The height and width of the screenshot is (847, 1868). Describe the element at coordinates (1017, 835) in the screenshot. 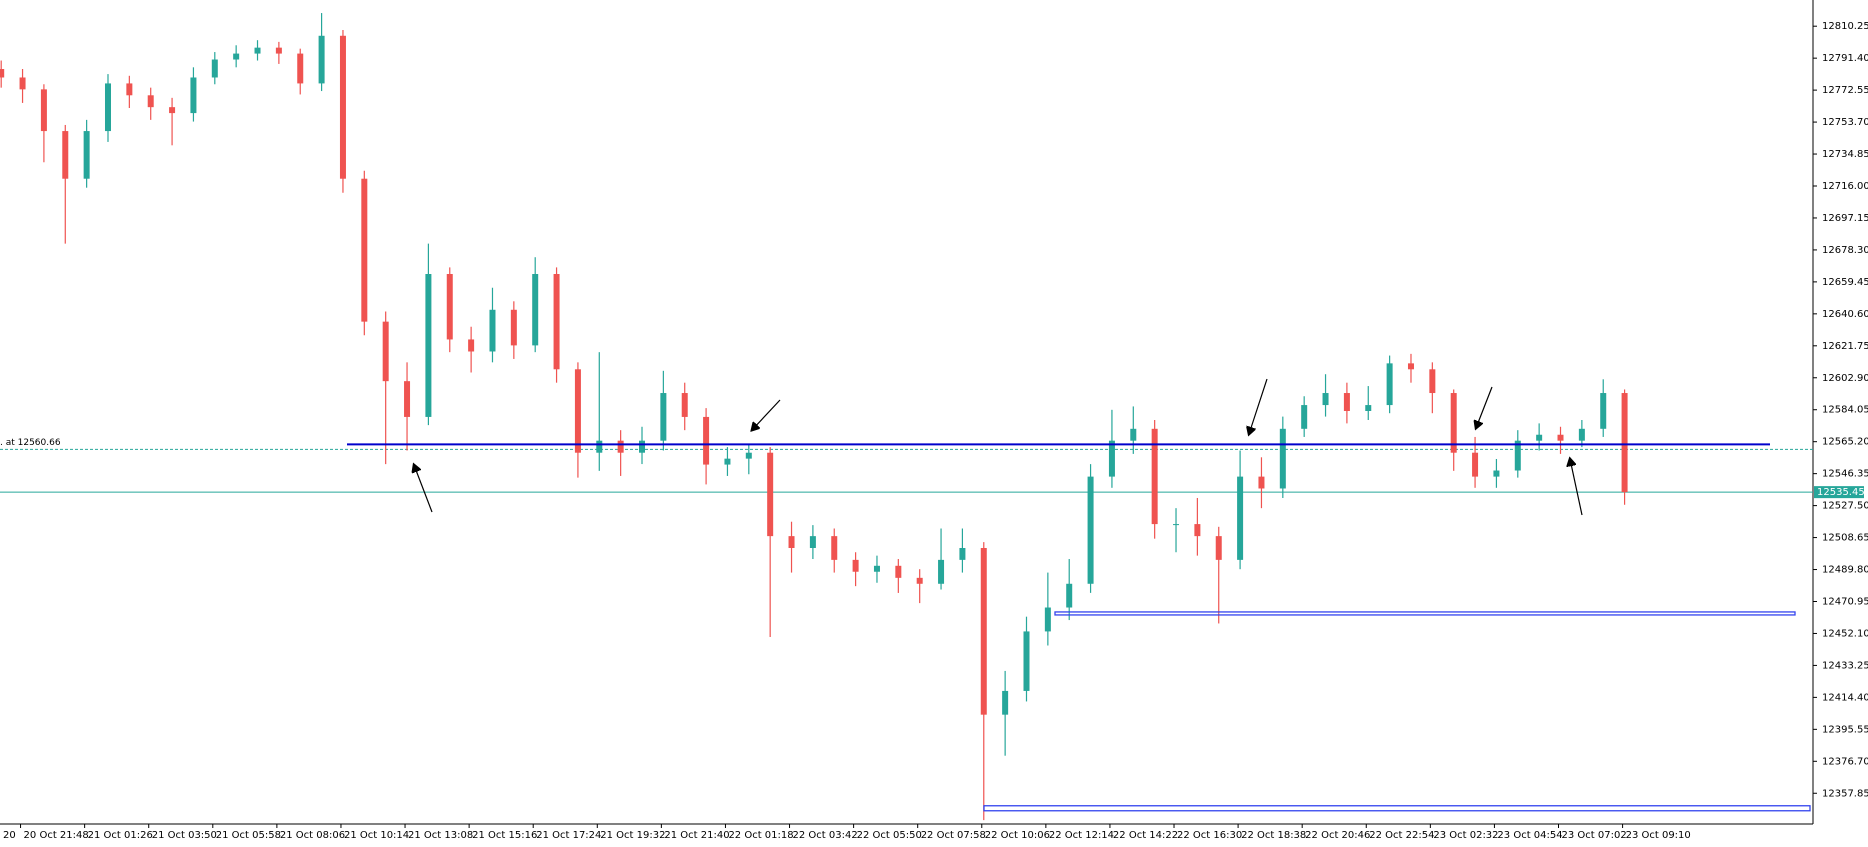

I see `x-tick-label: 22 Oct 10:06` at that location.